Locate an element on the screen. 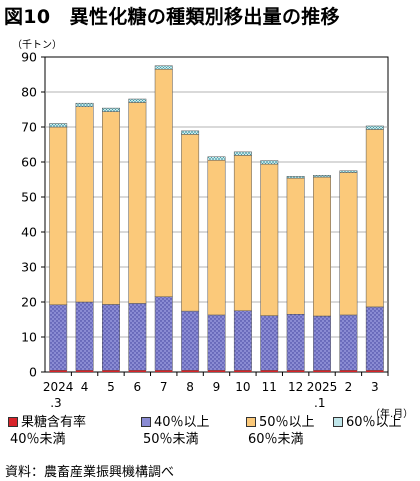 The height and width of the screenshot is (481, 420). y-tick-label: 40 is located at coordinates (29, 232).